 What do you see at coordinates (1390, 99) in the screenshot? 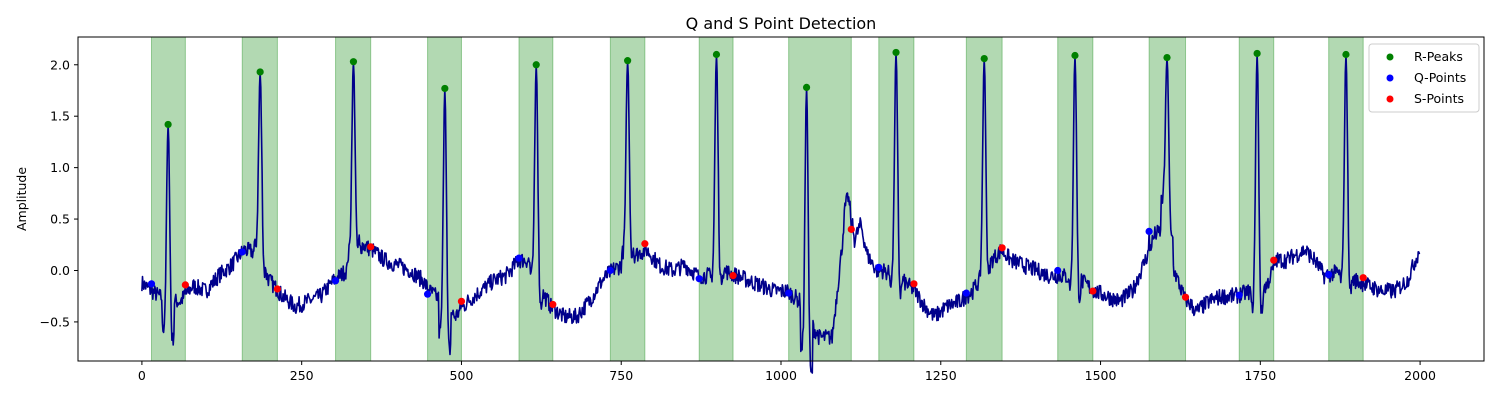
I see `legend-marker-s-points` at bounding box center [1390, 99].